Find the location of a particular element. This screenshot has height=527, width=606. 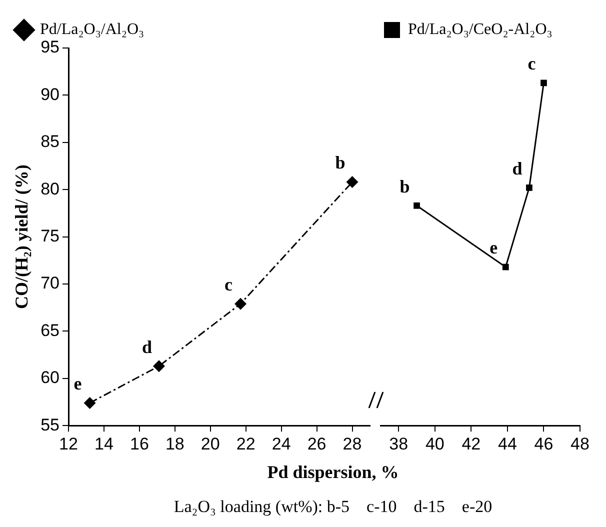

legend-label: Pd/La₂O₃/Al₂O₃ is located at coordinates (92, 29).